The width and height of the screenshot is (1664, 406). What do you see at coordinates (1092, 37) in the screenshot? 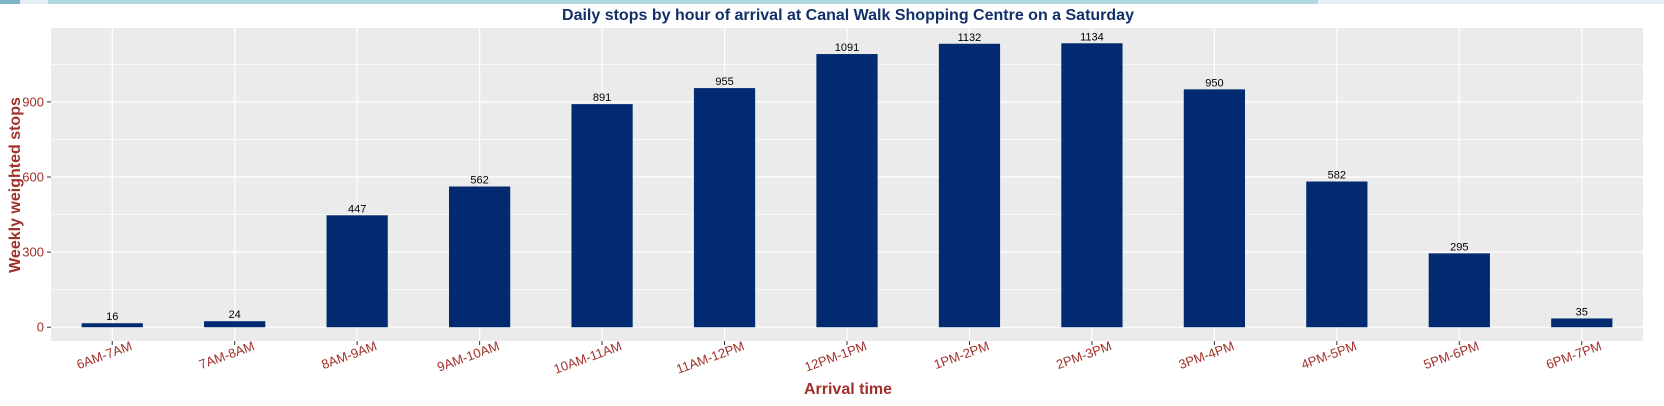
I see `data-label: 1134` at bounding box center [1092, 37].